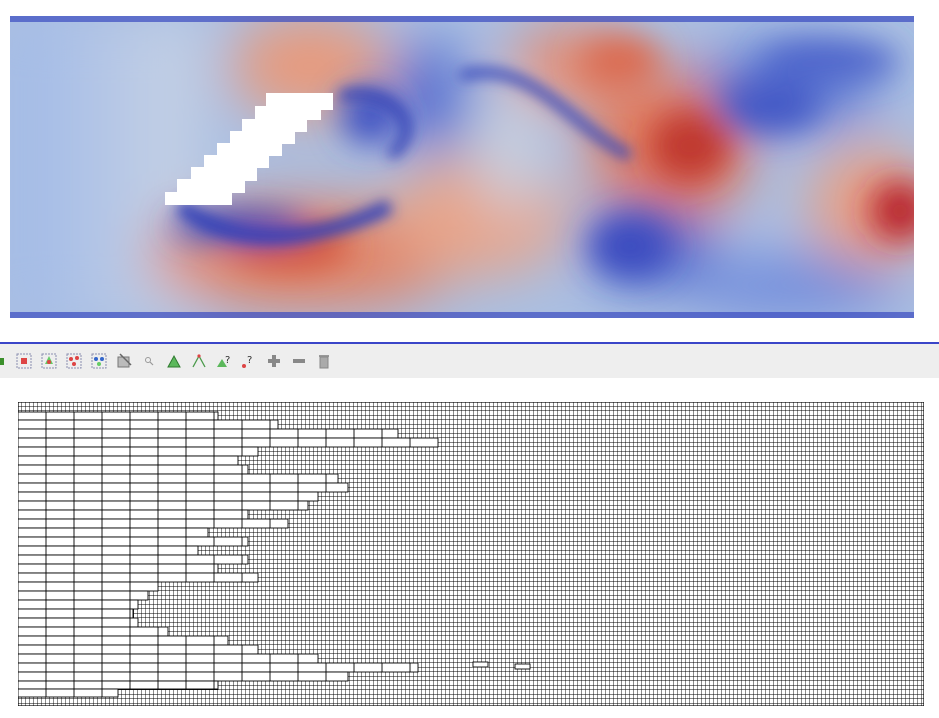 This screenshot has height=718, width=939. I want to click on select-cells-through-icon, so click(73, 361).